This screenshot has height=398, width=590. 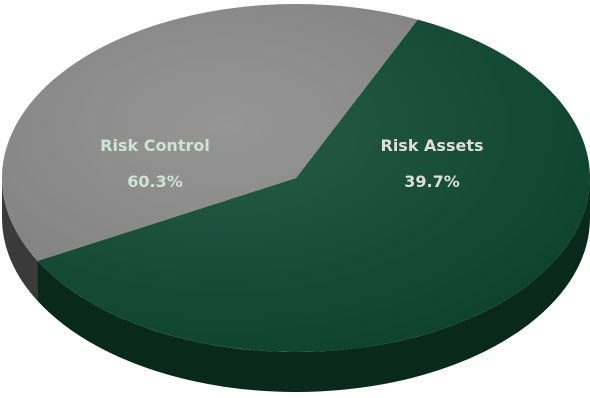 I want to click on slice-label-risk-control: Risk Control, so click(x=155, y=145).